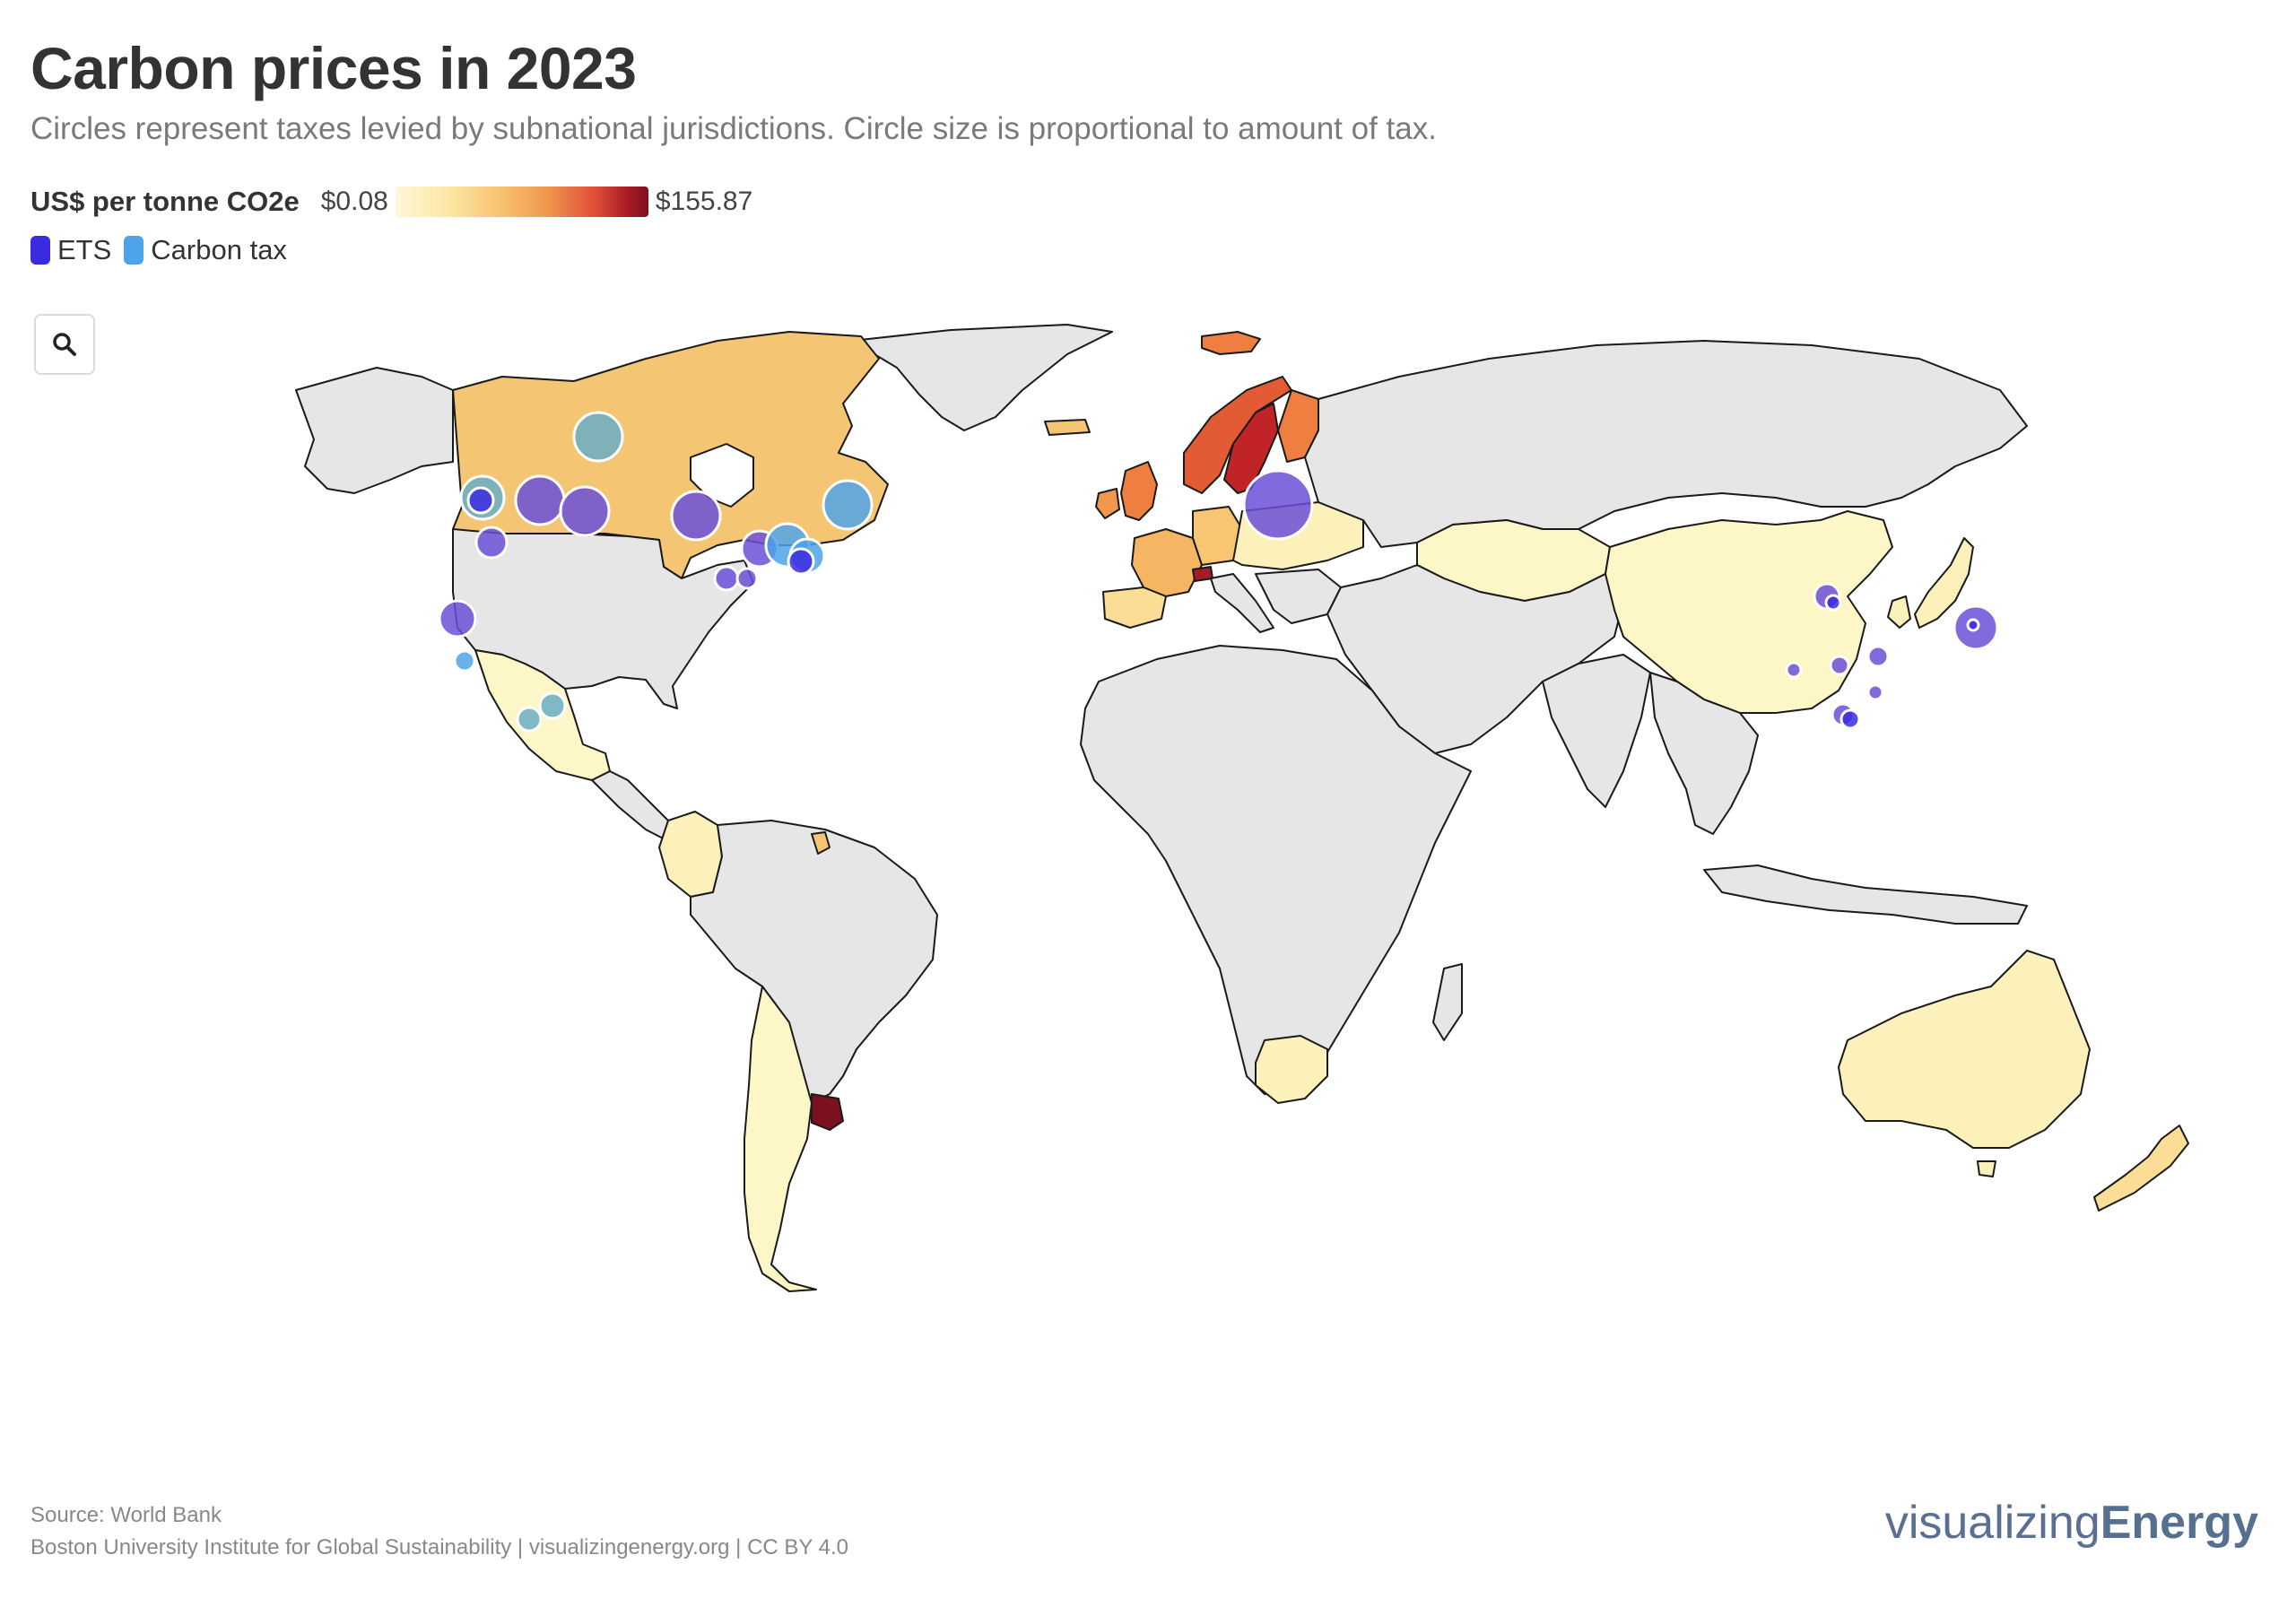 Image resolution: width=2296 pixels, height=1607 pixels. Describe the element at coordinates (1839, 666) in the screenshot. I see `circle-hubei-ets` at that location.